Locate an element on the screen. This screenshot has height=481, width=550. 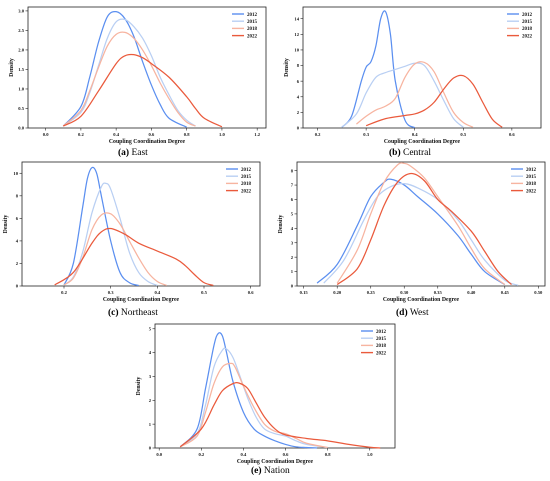
y-tick-label: 1.5 is located at coordinates (21, 69).